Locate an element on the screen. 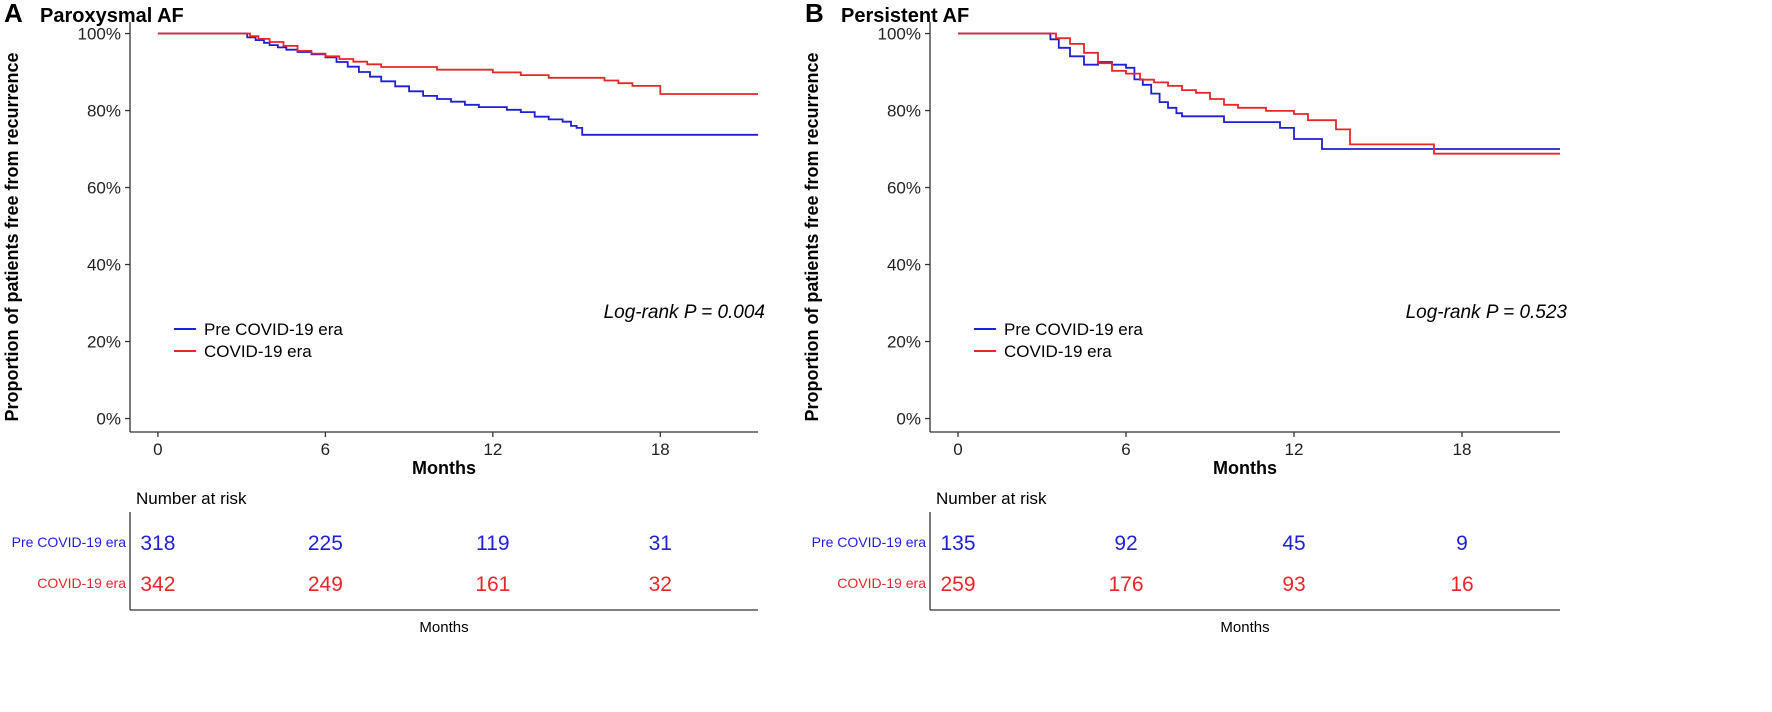  risk-count: 318 is located at coordinates (157, 543).